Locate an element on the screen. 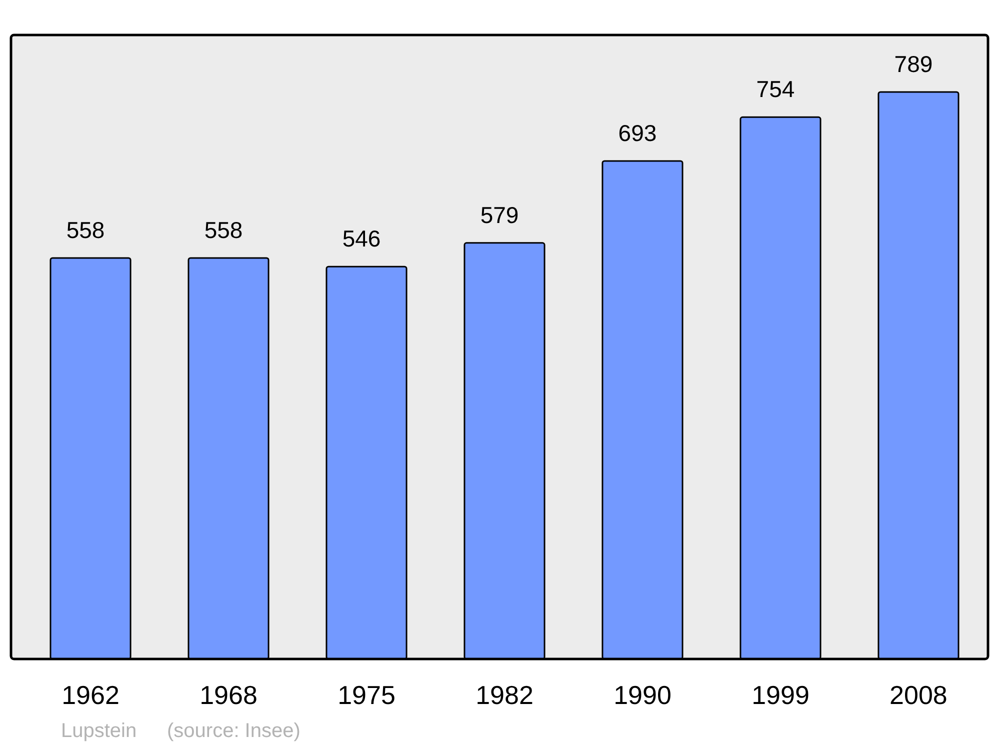 The image size is (1000, 747). data-label: 754 is located at coordinates (775, 89).